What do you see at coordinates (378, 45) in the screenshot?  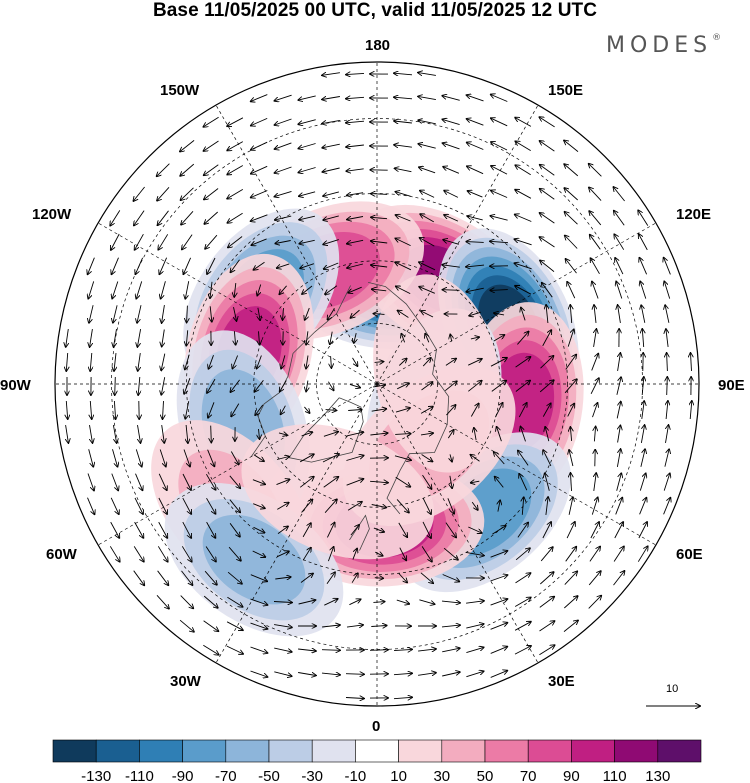 I see `lon-label-180: 180` at bounding box center [378, 45].